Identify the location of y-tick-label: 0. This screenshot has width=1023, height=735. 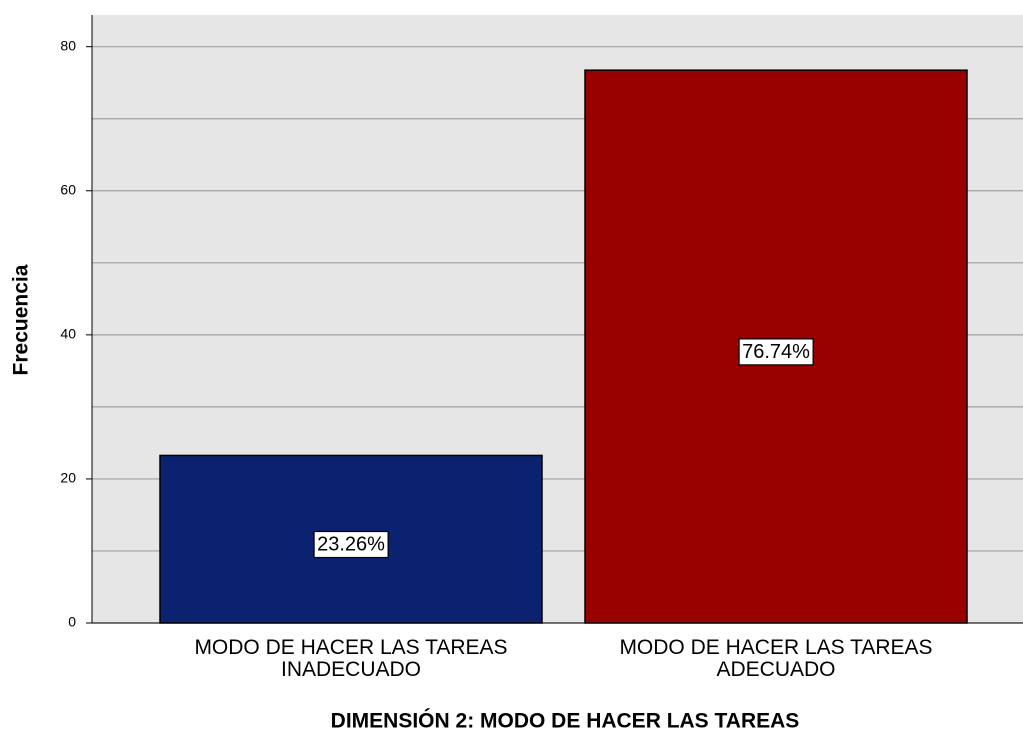
(72, 622).